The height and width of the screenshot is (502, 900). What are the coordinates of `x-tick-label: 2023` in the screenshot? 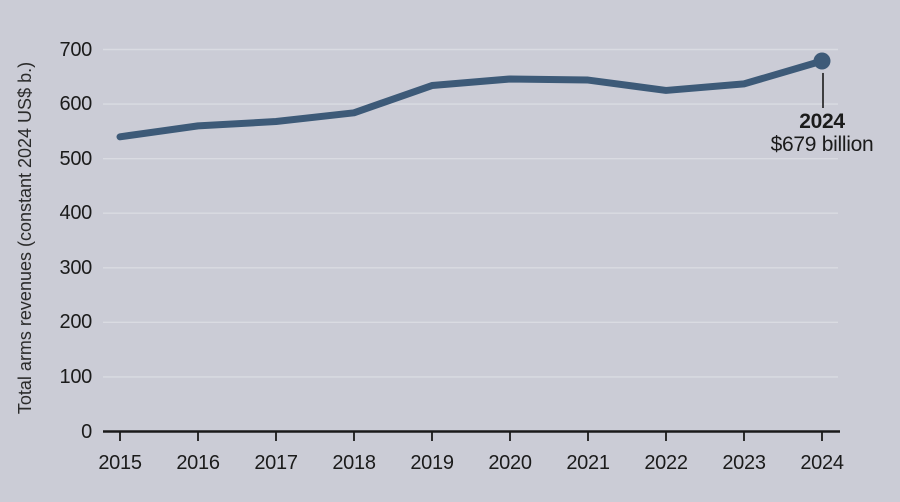 It's located at (744, 463).